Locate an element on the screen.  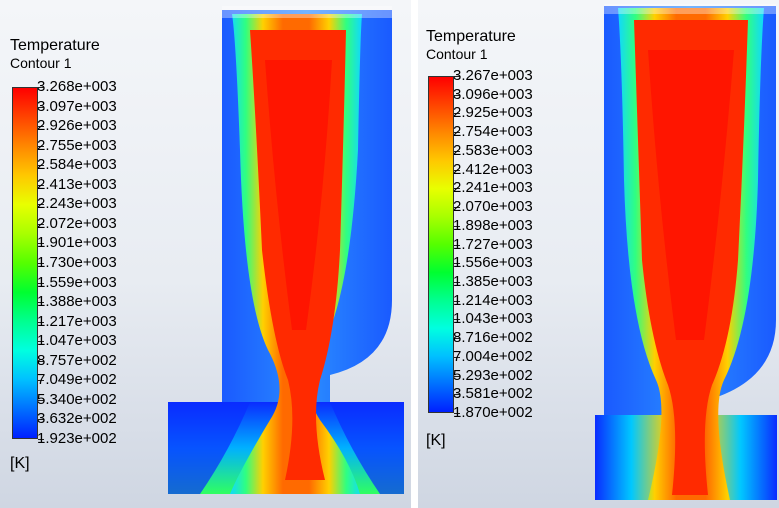
colorbar-level-label: 1.556e+003 is located at coordinates (493, 262).